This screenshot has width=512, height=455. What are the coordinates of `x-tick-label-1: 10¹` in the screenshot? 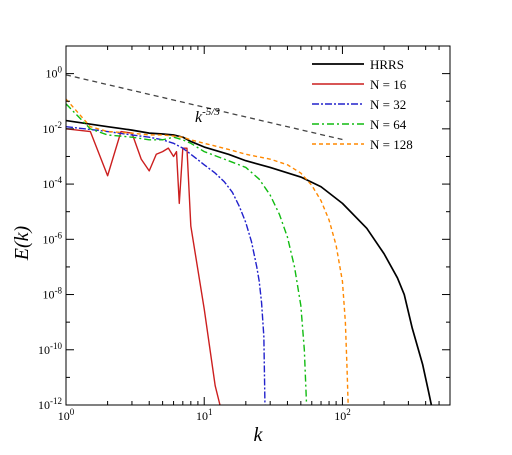 It's located at (204, 415).